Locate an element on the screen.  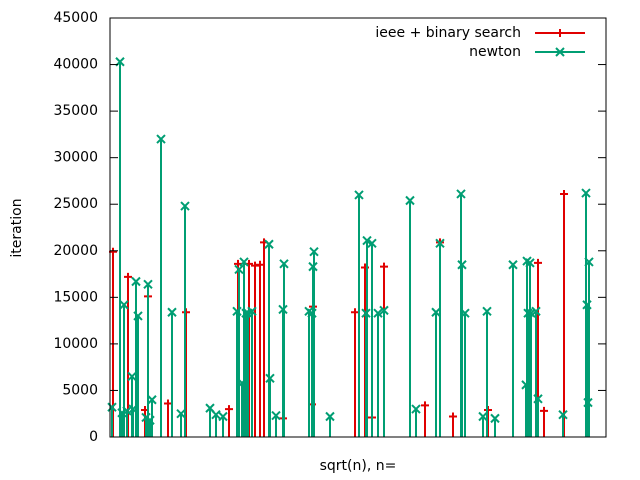
y-tick-label: 30000 is located at coordinates (75, 158).